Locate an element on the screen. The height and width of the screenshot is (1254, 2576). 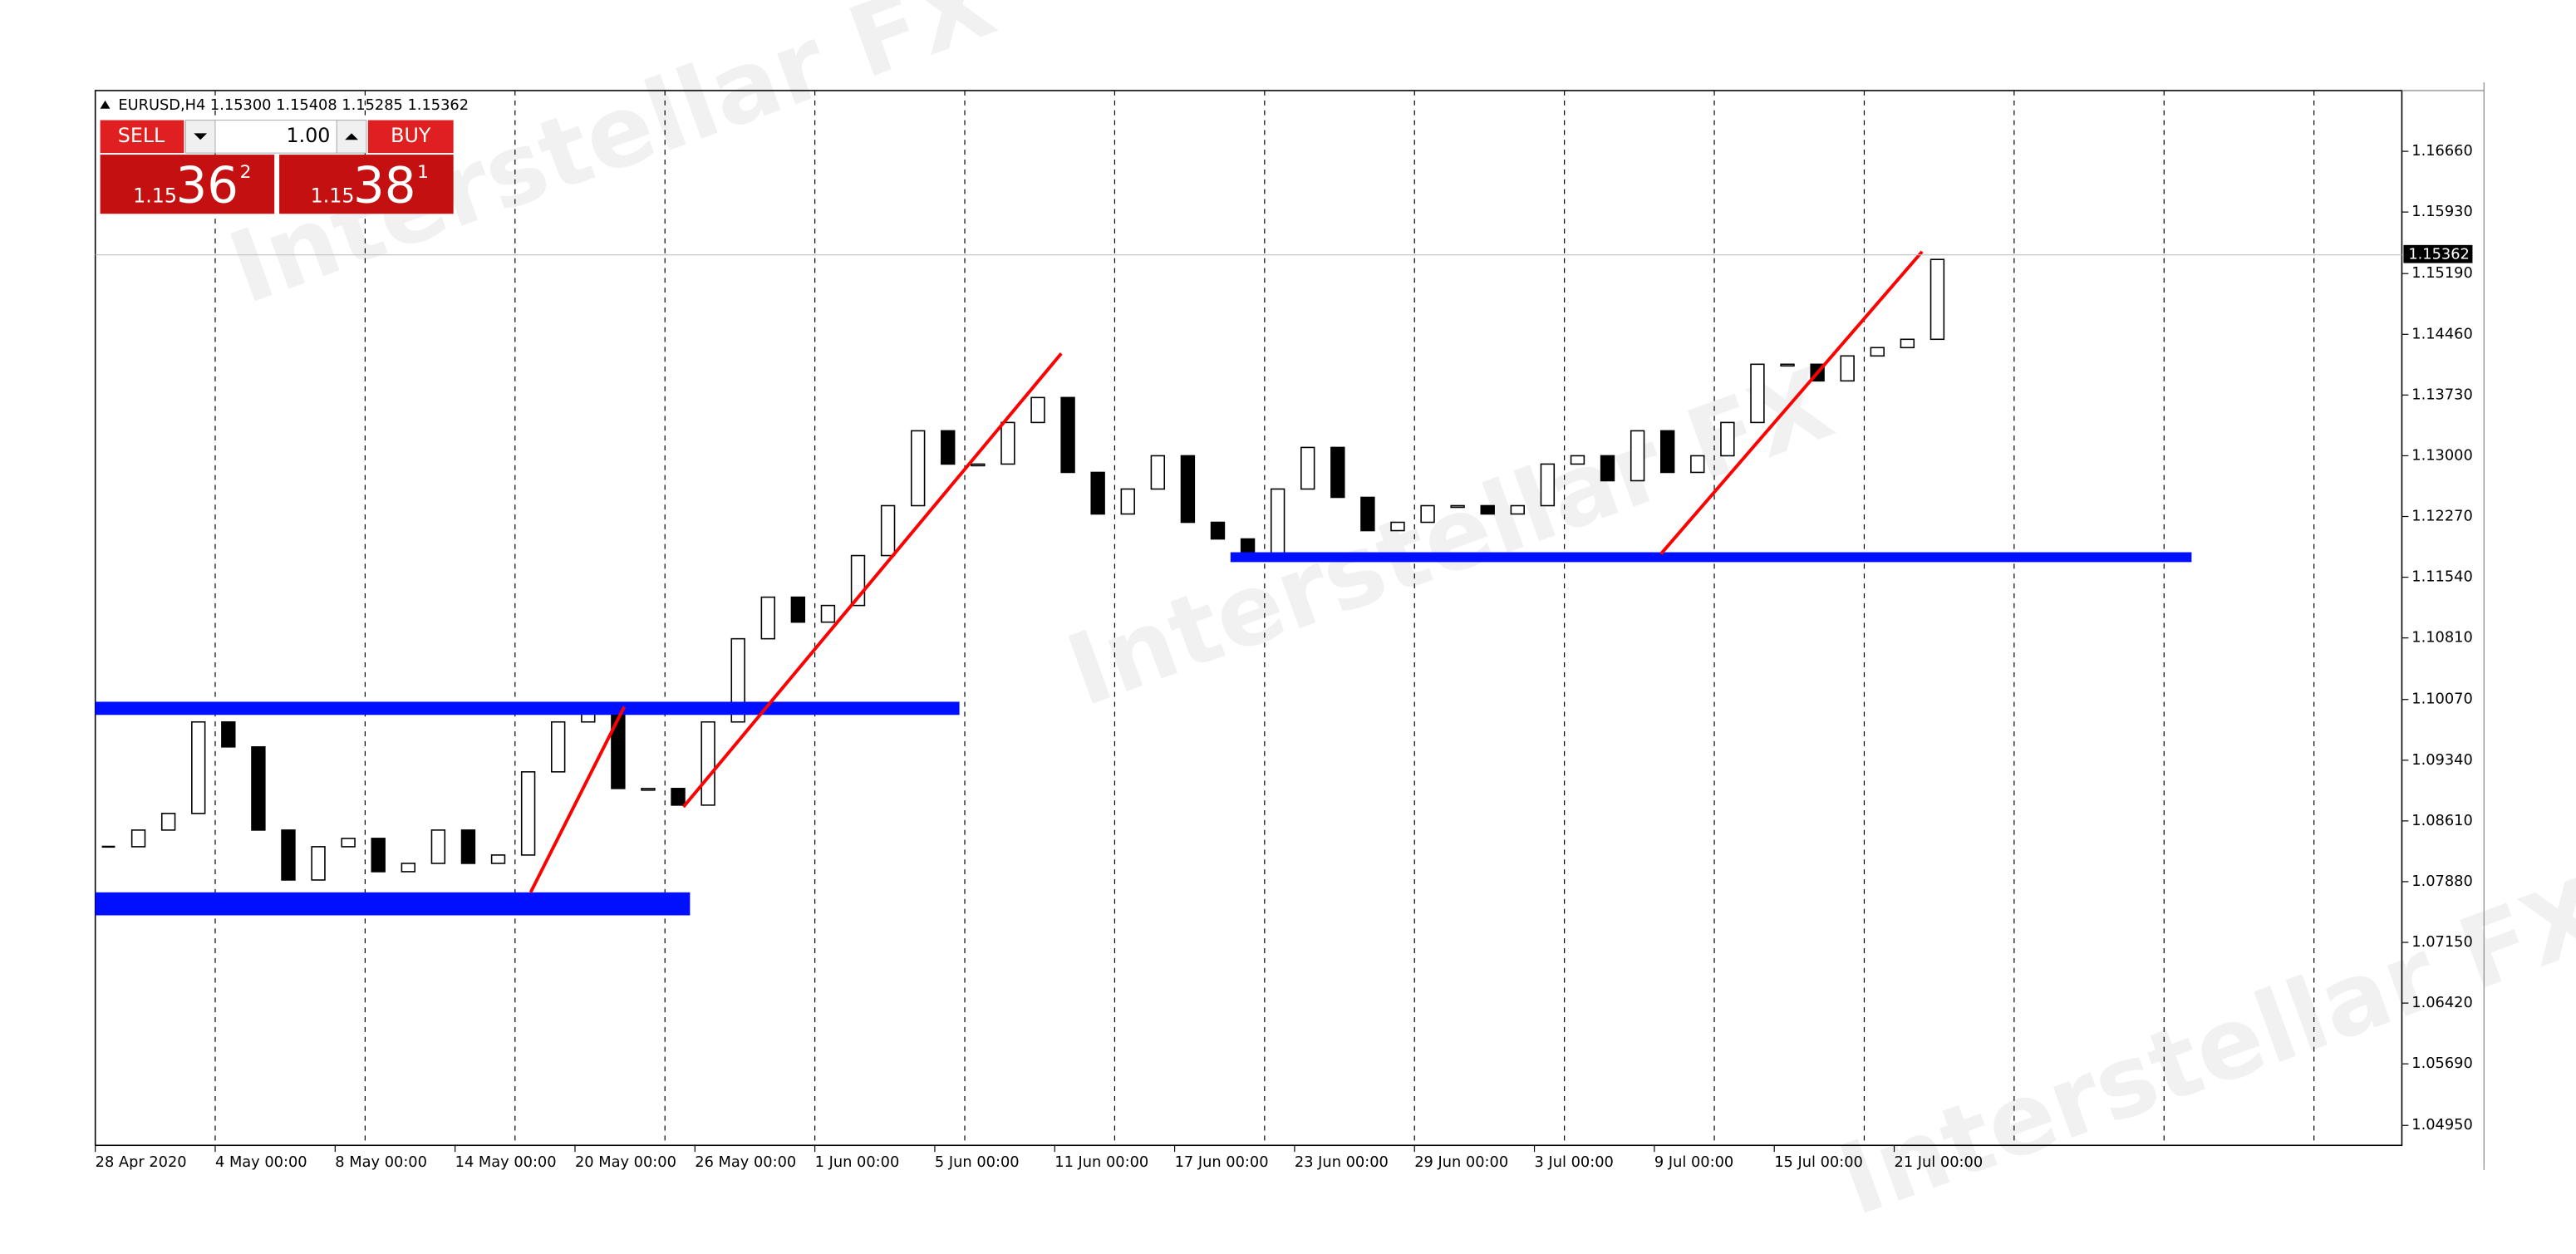
support-zone is located at coordinates (393, 904).